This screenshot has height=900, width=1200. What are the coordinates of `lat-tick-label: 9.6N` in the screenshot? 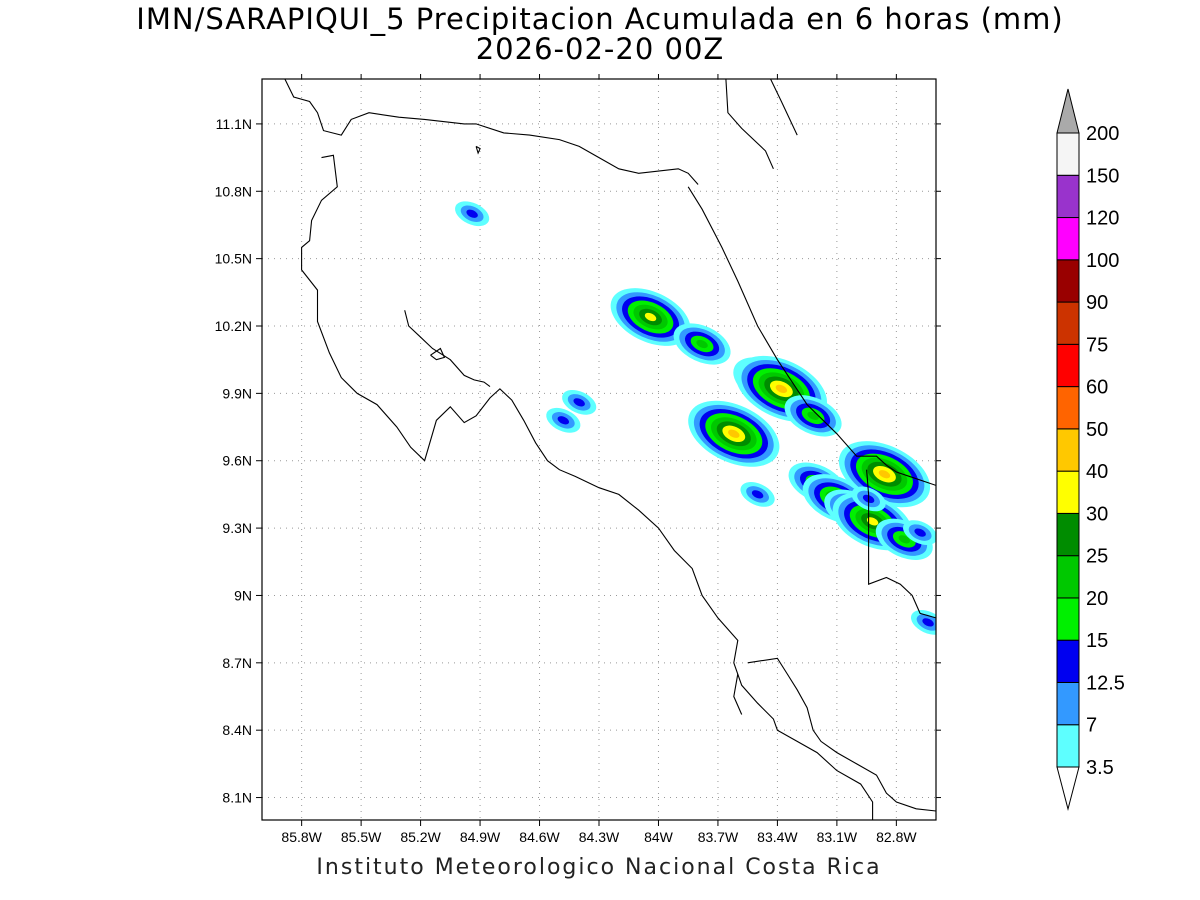 It's located at (237, 461).